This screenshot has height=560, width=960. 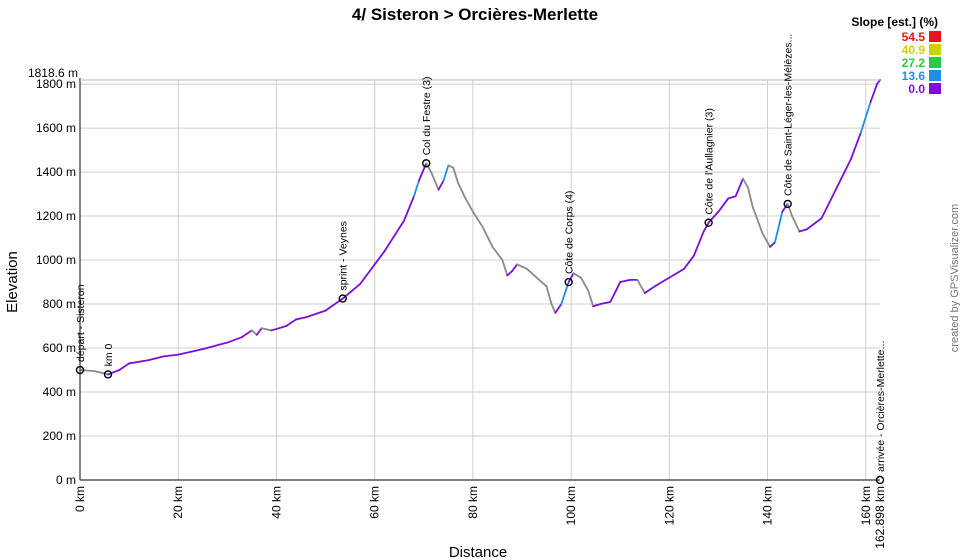 I want to click on x-tick-label: 60 km, so click(x=375, y=502).